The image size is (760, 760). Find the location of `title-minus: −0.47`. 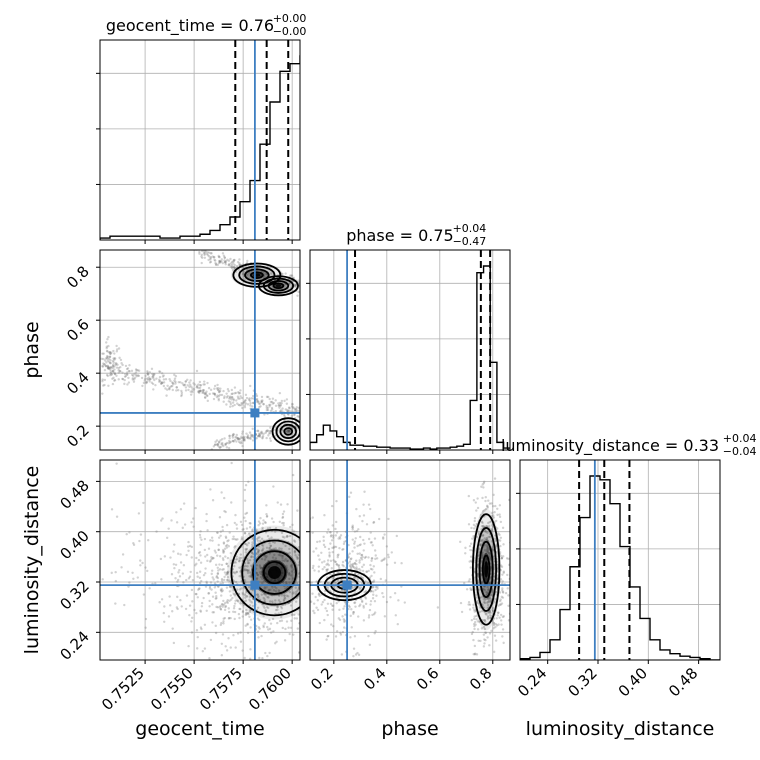

title-minus: −0.47 is located at coordinates (470, 241).